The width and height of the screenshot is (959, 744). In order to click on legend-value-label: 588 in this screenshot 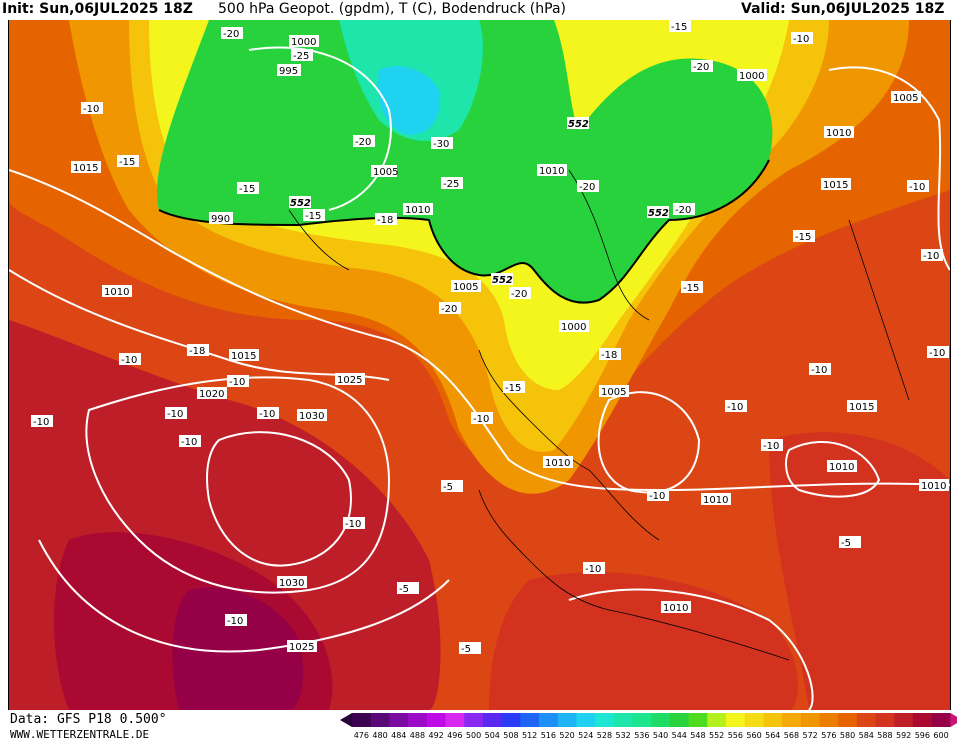, I will do `click(884, 735)`.